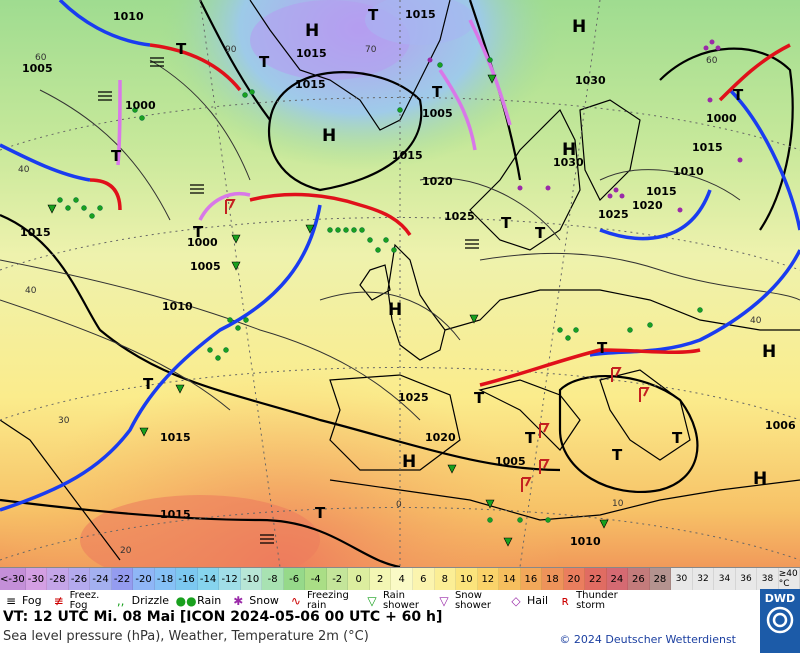  Describe the element at coordinates (208, 579) in the screenshot. I see `temperature-scale-cell: -14` at that location.